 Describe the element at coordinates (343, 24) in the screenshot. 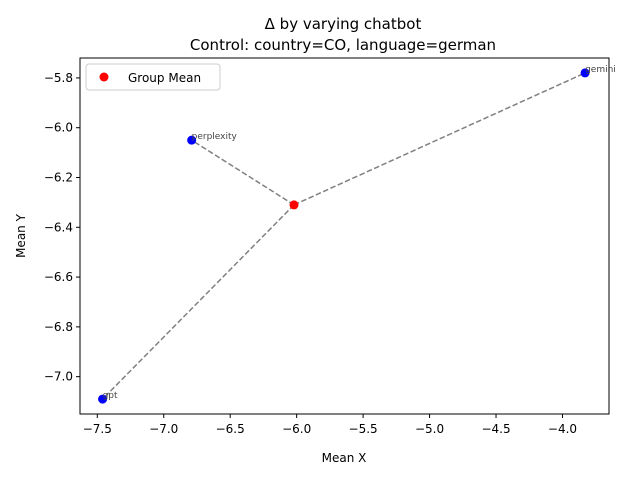

I see `chart-title: Δ by varying chatbot` at that location.